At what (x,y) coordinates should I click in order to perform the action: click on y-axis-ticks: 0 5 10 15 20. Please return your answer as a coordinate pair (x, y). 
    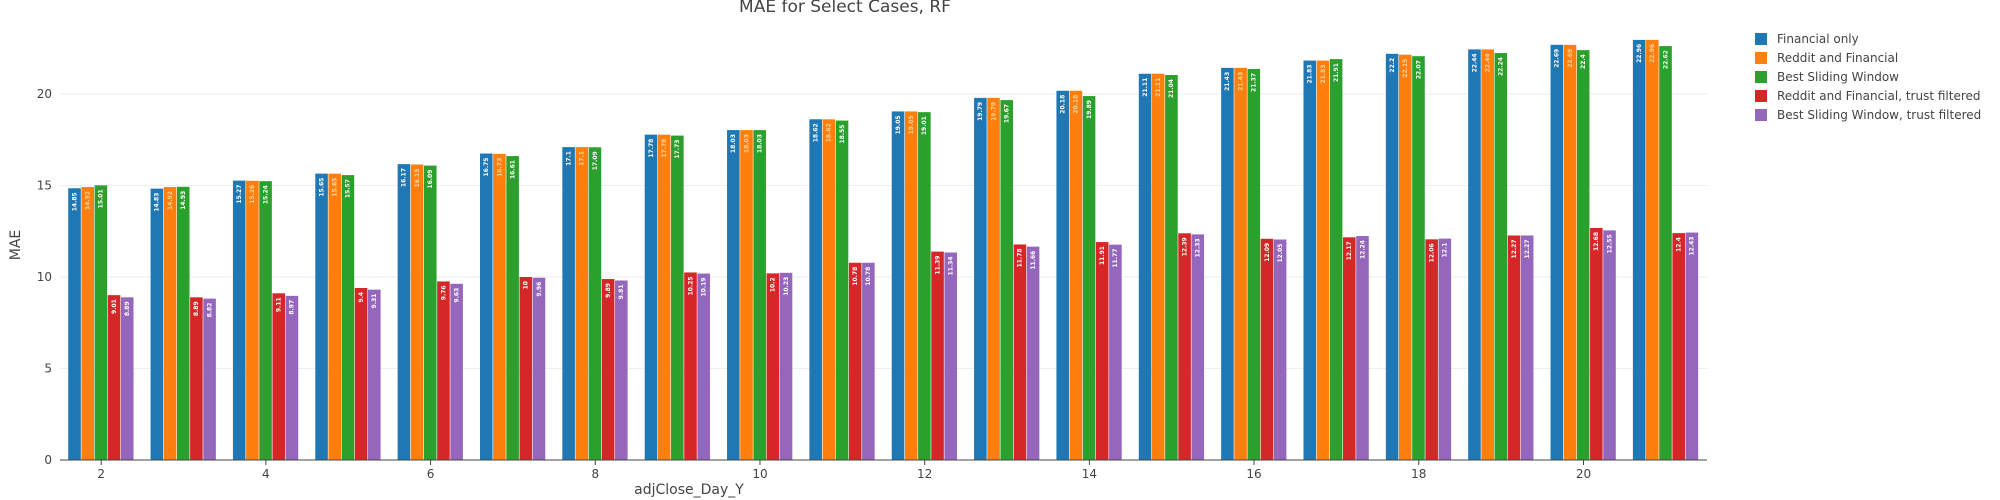
    Looking at the image, I should click on (44, 277).